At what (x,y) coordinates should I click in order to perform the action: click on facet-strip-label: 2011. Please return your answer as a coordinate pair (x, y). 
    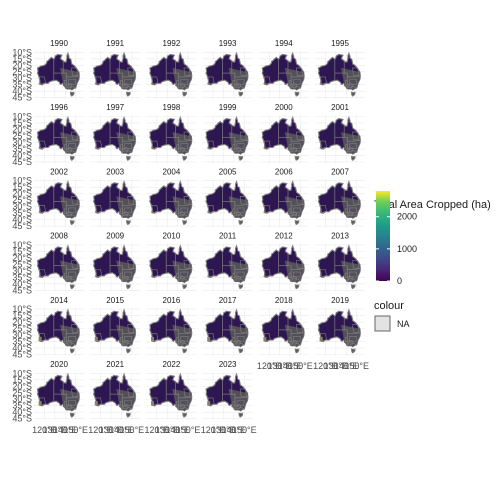
    Looking at the image, I should click on (228, 236).